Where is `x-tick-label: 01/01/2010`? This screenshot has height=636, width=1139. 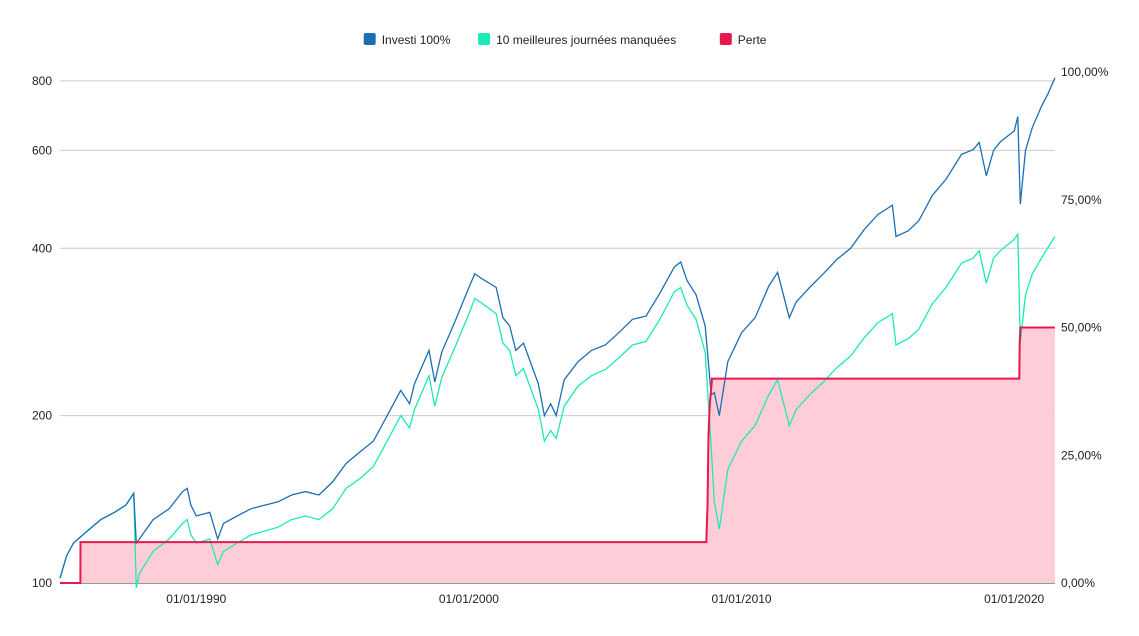
x-tick-label: 01/01/2010 is located at coordinates (742, 599).